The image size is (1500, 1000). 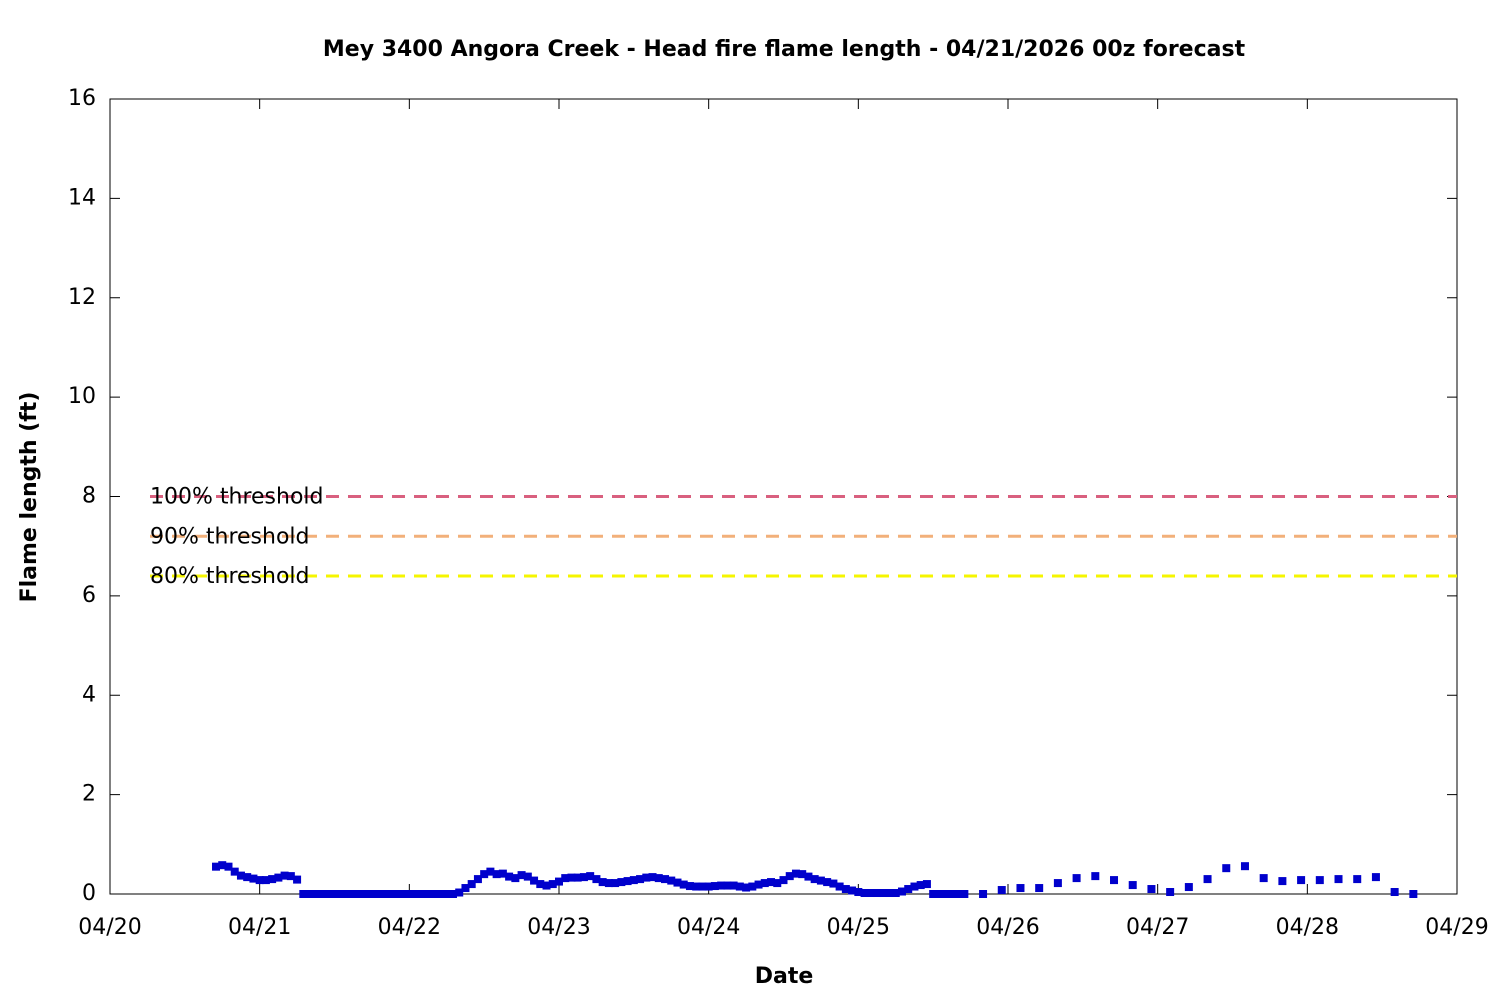 What do you see at coordinates (82, 297) in the screenshot?
I see `y-tick-label: 12` at bounding box center [82, 297].